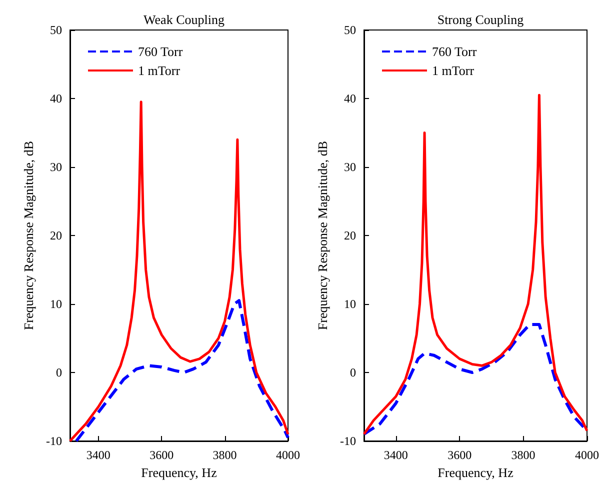  What do you see at coordinates (480, 19) in the screenshot?
I see `chart-title: Strong Coupling` at bounding box center [480, 19].